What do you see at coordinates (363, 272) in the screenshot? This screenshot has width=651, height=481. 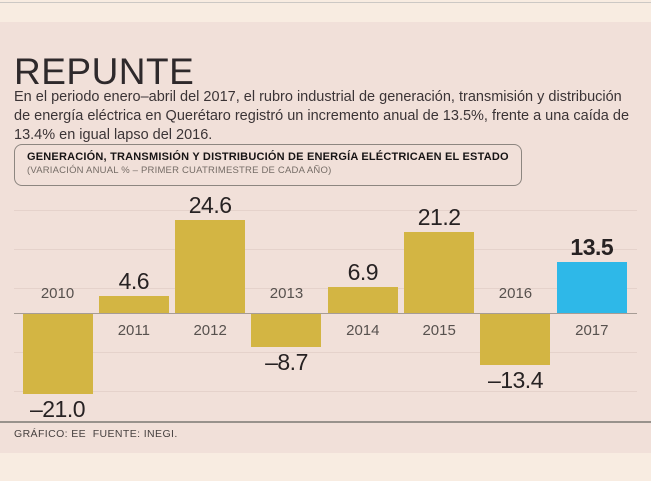 I see `value-label-2014: 6.9` at bounding box center [363, 272].